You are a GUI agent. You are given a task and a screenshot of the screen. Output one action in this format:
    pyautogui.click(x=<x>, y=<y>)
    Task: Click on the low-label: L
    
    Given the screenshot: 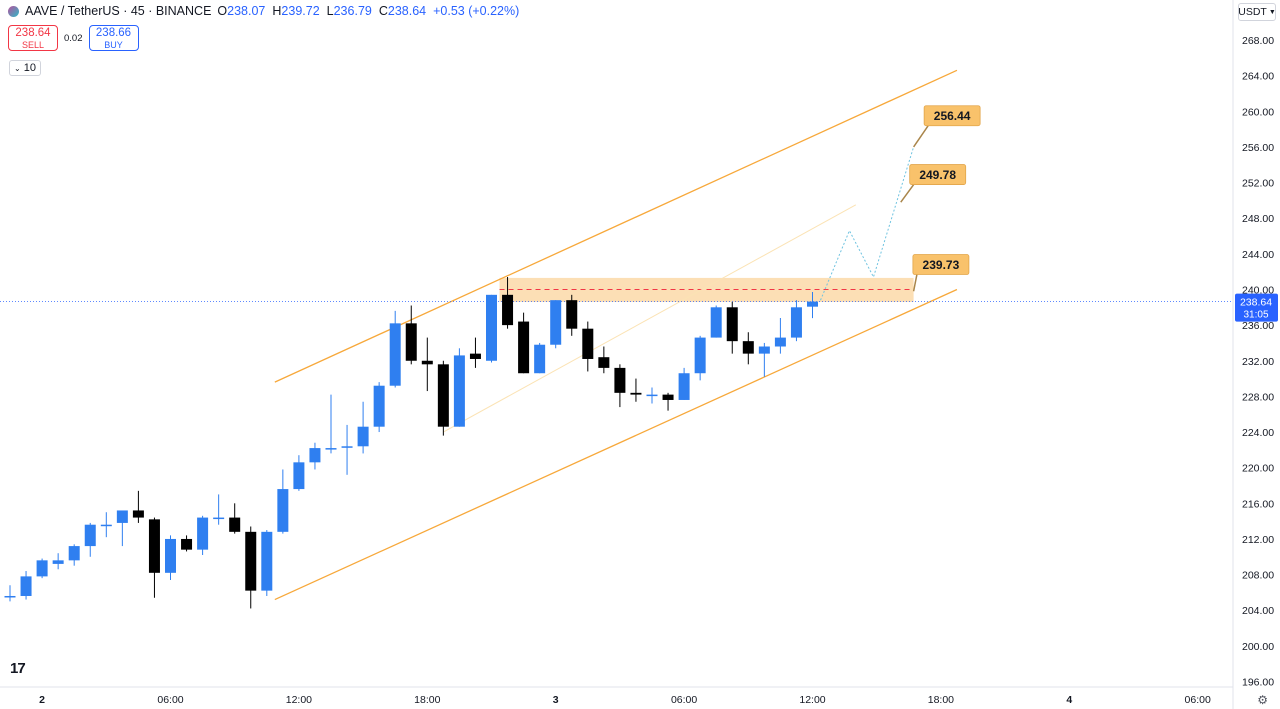 What is the action you would take?
    pyautogui.click(x=330, y=11)
    